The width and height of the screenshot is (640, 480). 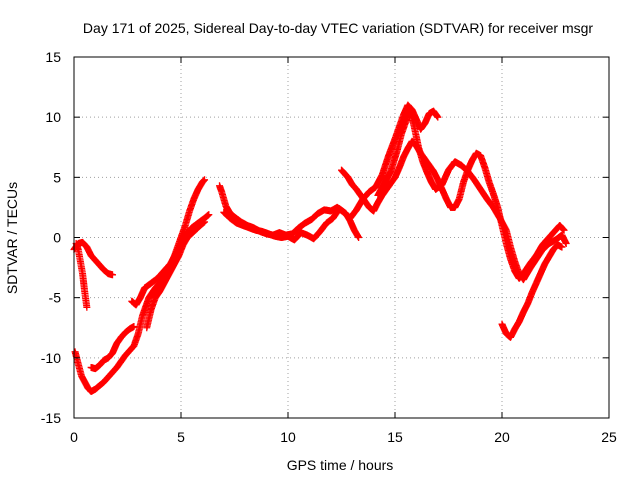 I want to click on x-tick-label: 25, so click(x=609, y=437).